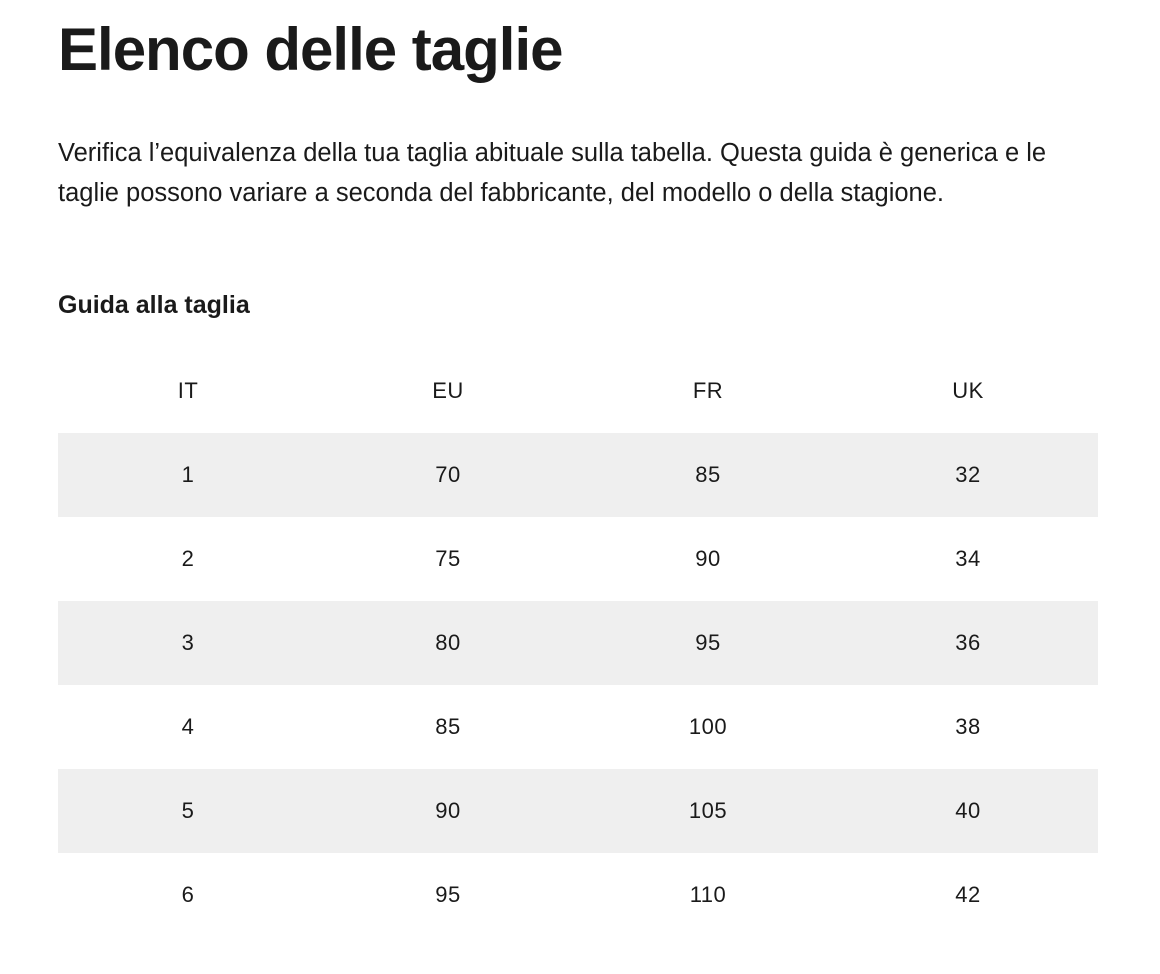  What do you see at coordinates (188, 390) in the screenshot?
I see `column-header: IT` at bounding box center [188, 390].